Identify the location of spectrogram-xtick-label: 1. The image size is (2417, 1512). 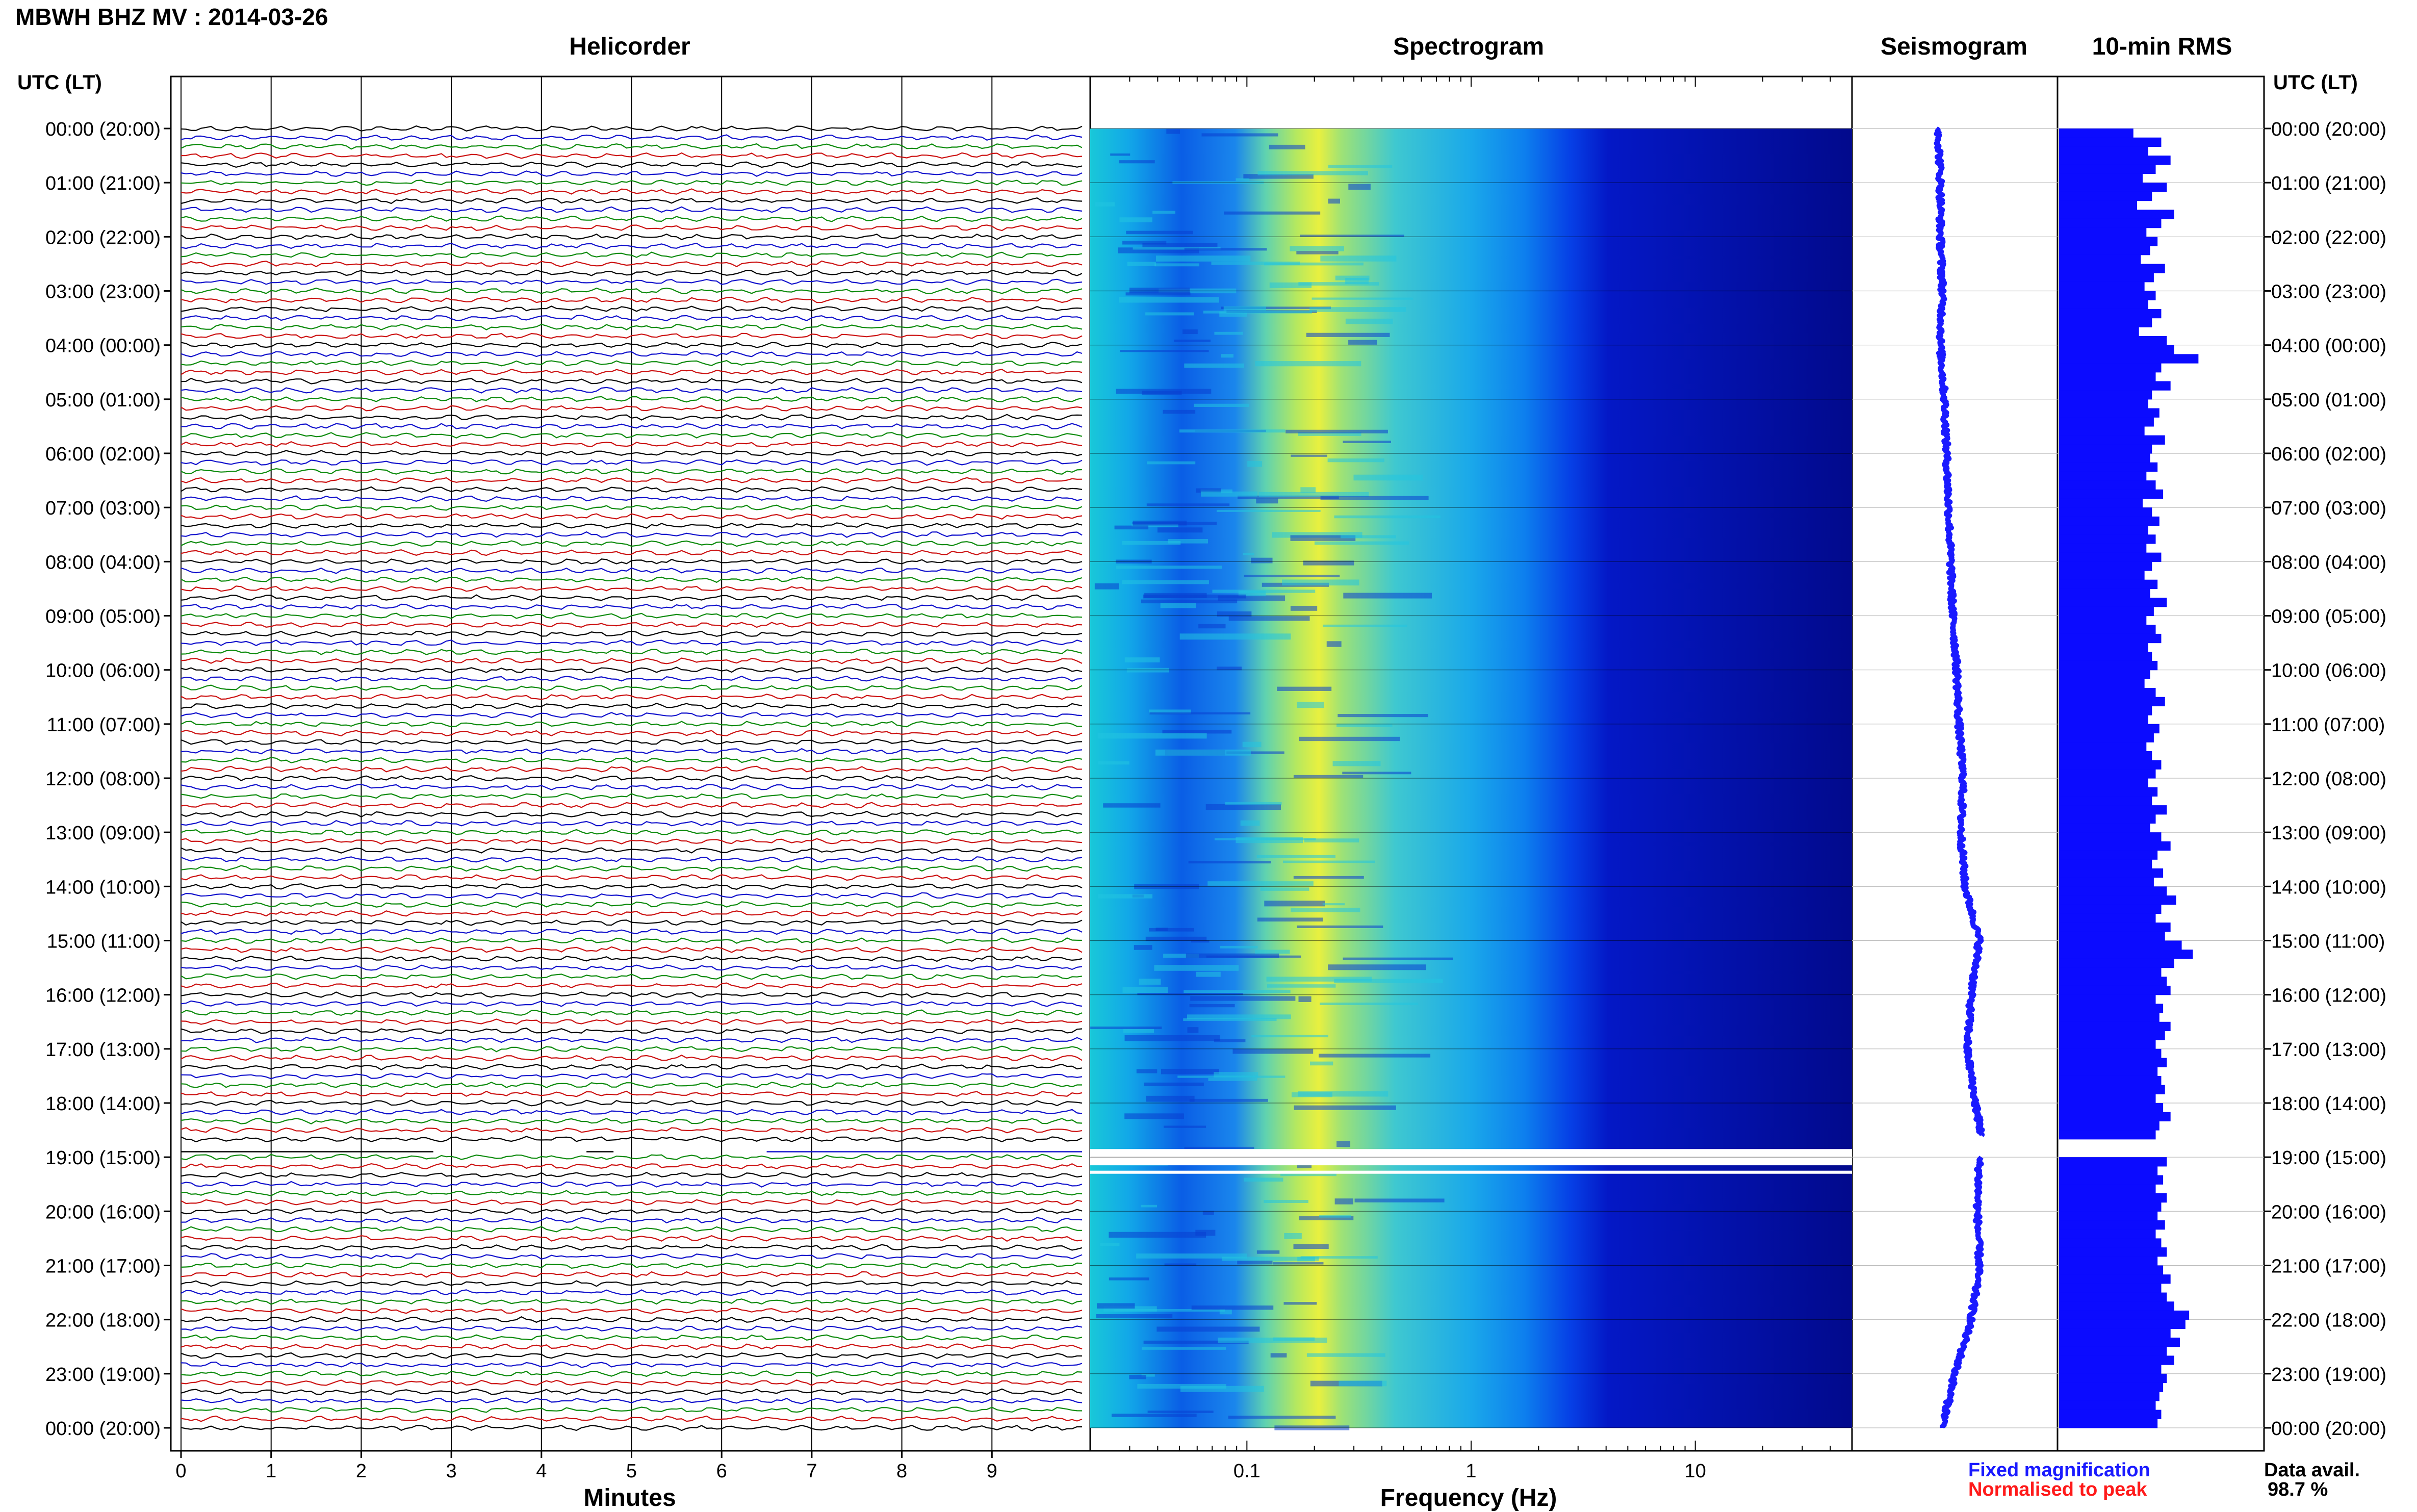
(1470, 1471).